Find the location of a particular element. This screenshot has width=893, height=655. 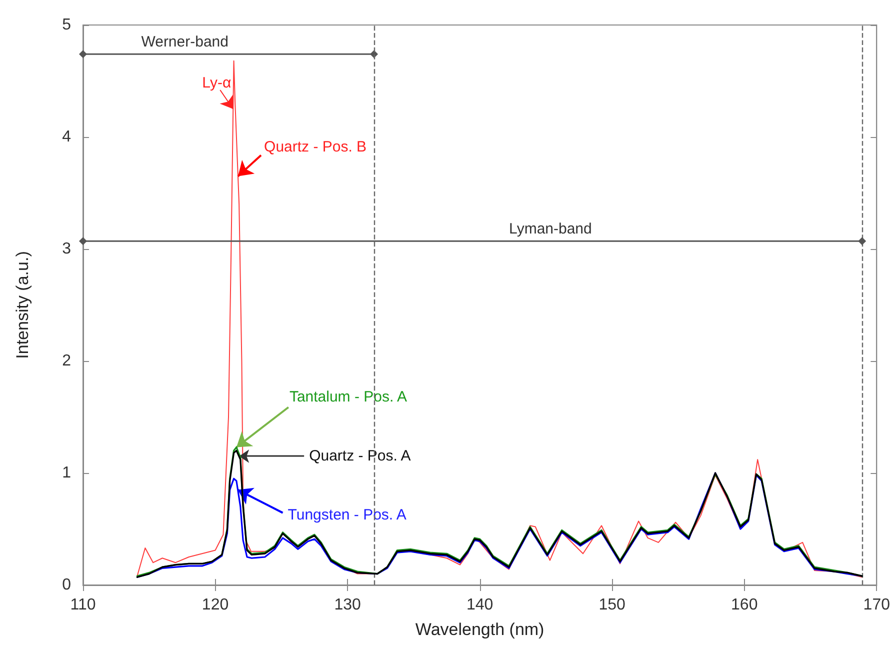

x-tick-label: 120 is located at coordinates (215, 605).